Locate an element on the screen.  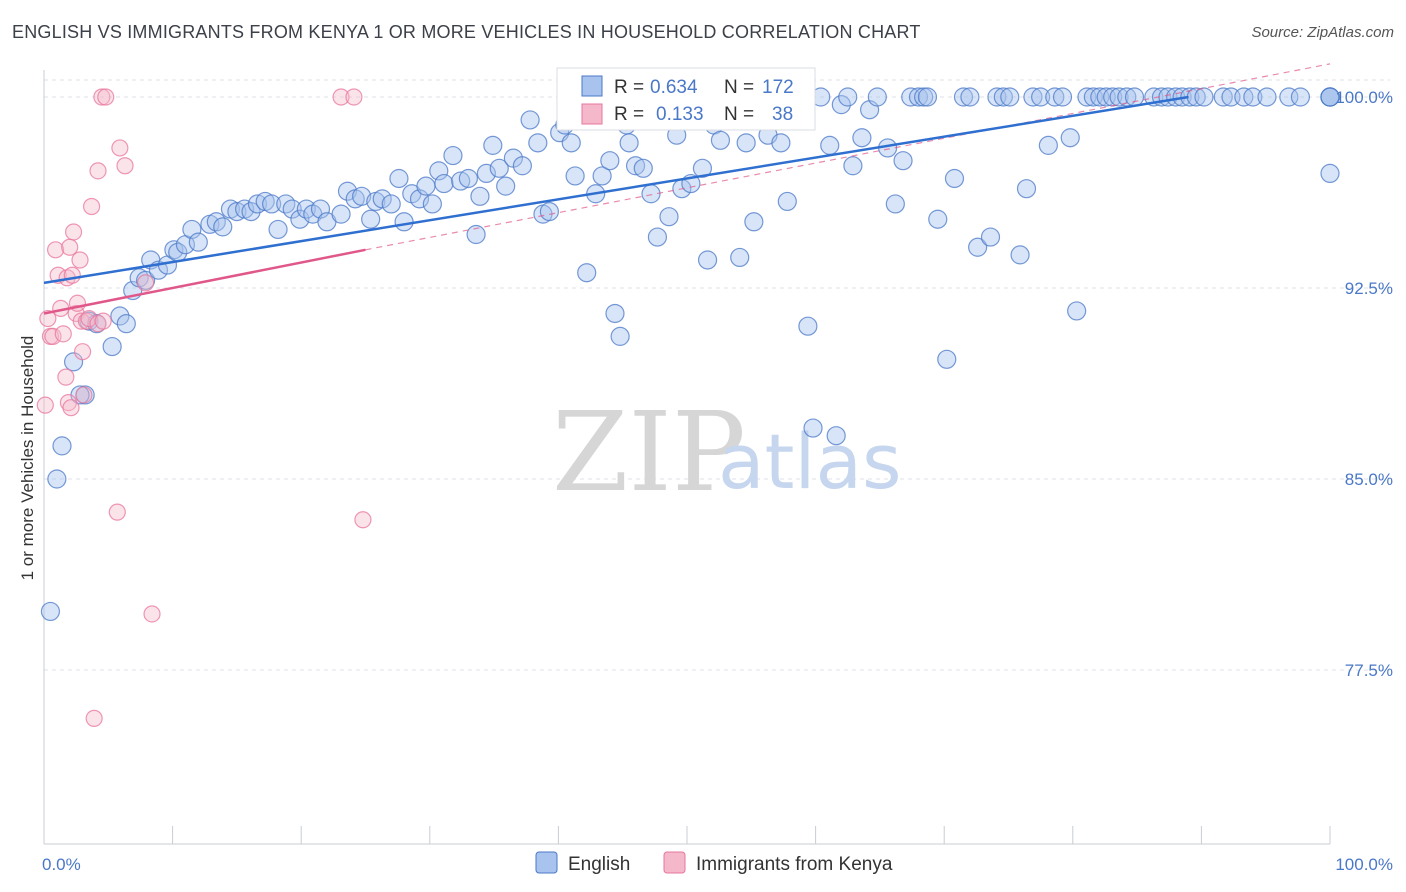
legend-swatch-kenya is located at coordinates (674, 862).